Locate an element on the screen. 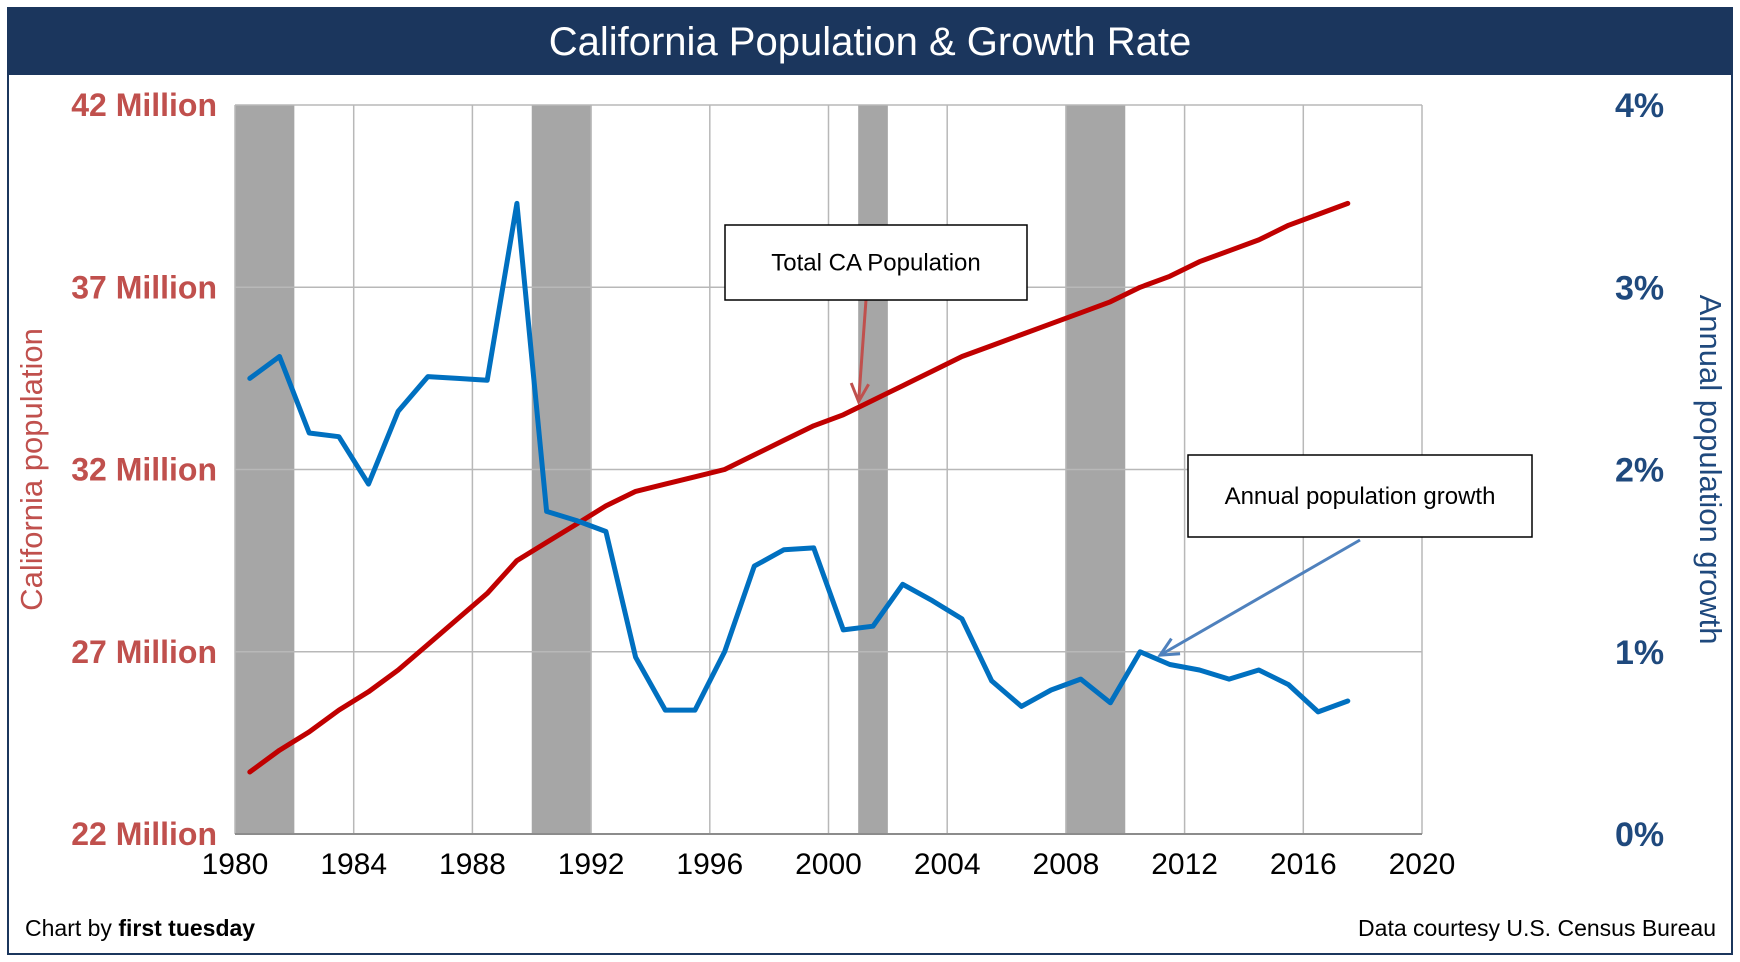 This screenshot has height=962, width=1740. x-tick-label: 1984 is located at coordinates (353, 864).